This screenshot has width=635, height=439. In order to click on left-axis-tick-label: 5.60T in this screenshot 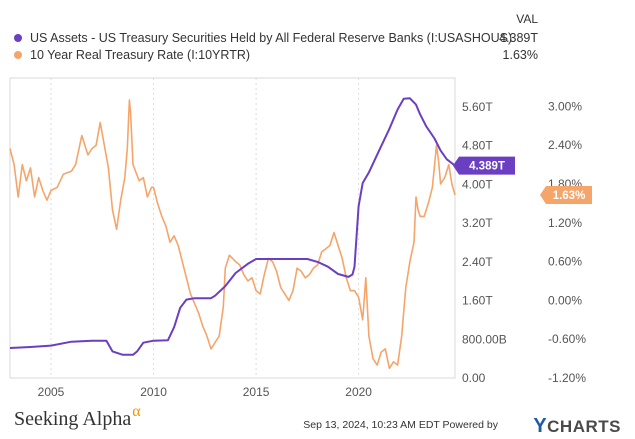, I will do `click(477, 107)`.